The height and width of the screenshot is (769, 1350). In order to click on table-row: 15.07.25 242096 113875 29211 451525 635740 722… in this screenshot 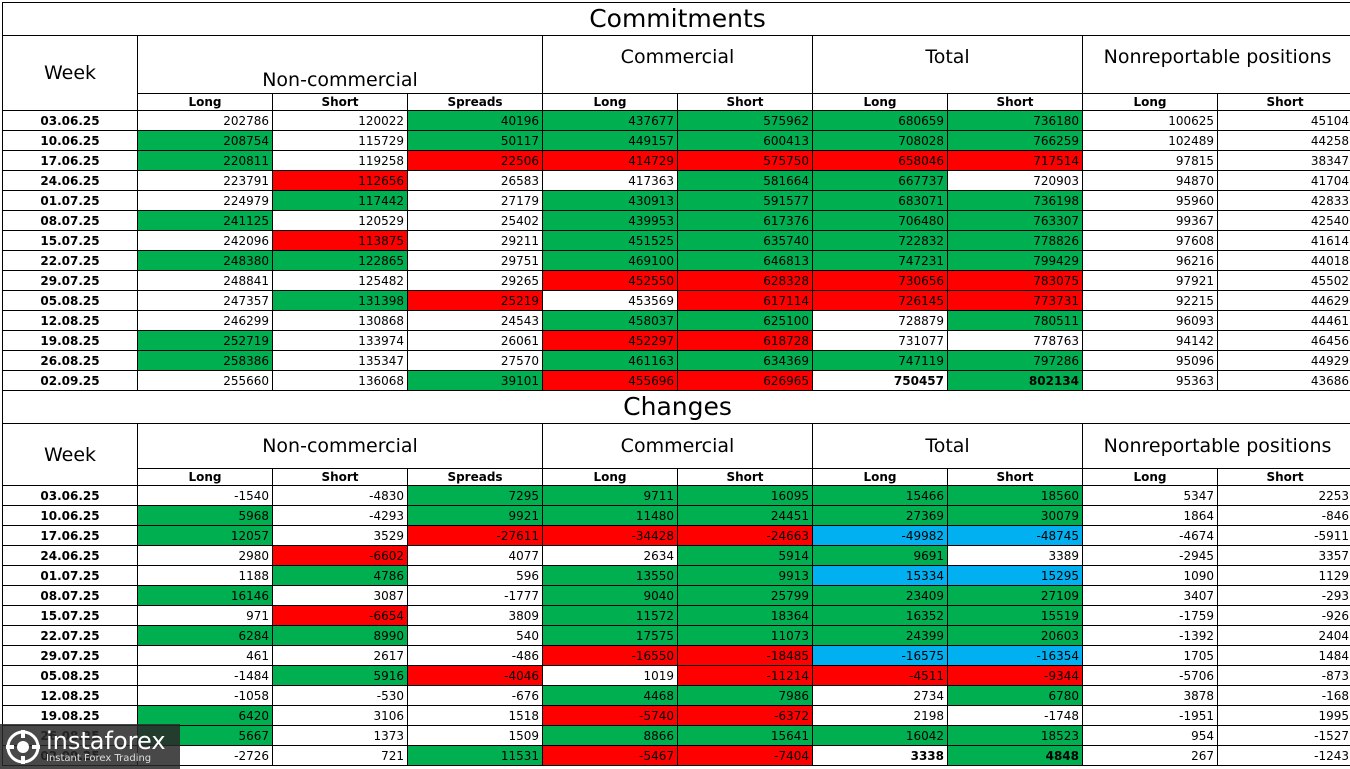, I will do `click(676, 240)`.